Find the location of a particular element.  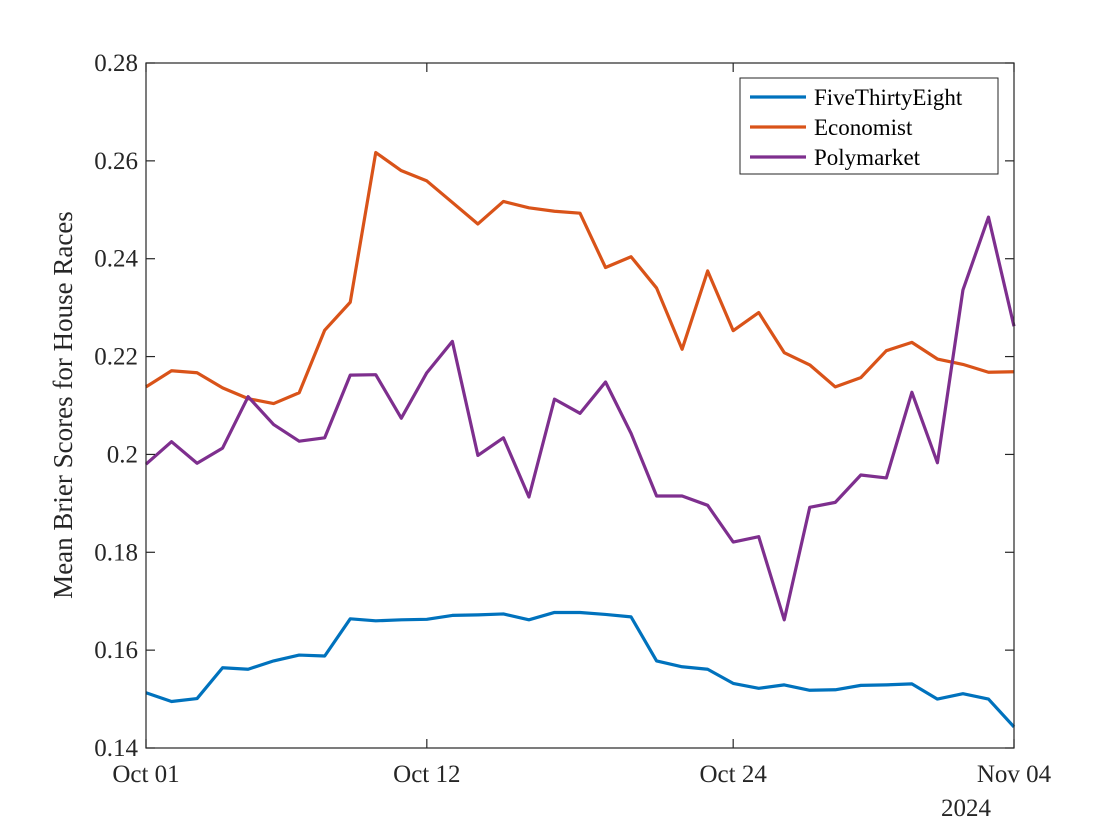

legend-label-polymarket: Polymarket is located at coordinates (867, 157).